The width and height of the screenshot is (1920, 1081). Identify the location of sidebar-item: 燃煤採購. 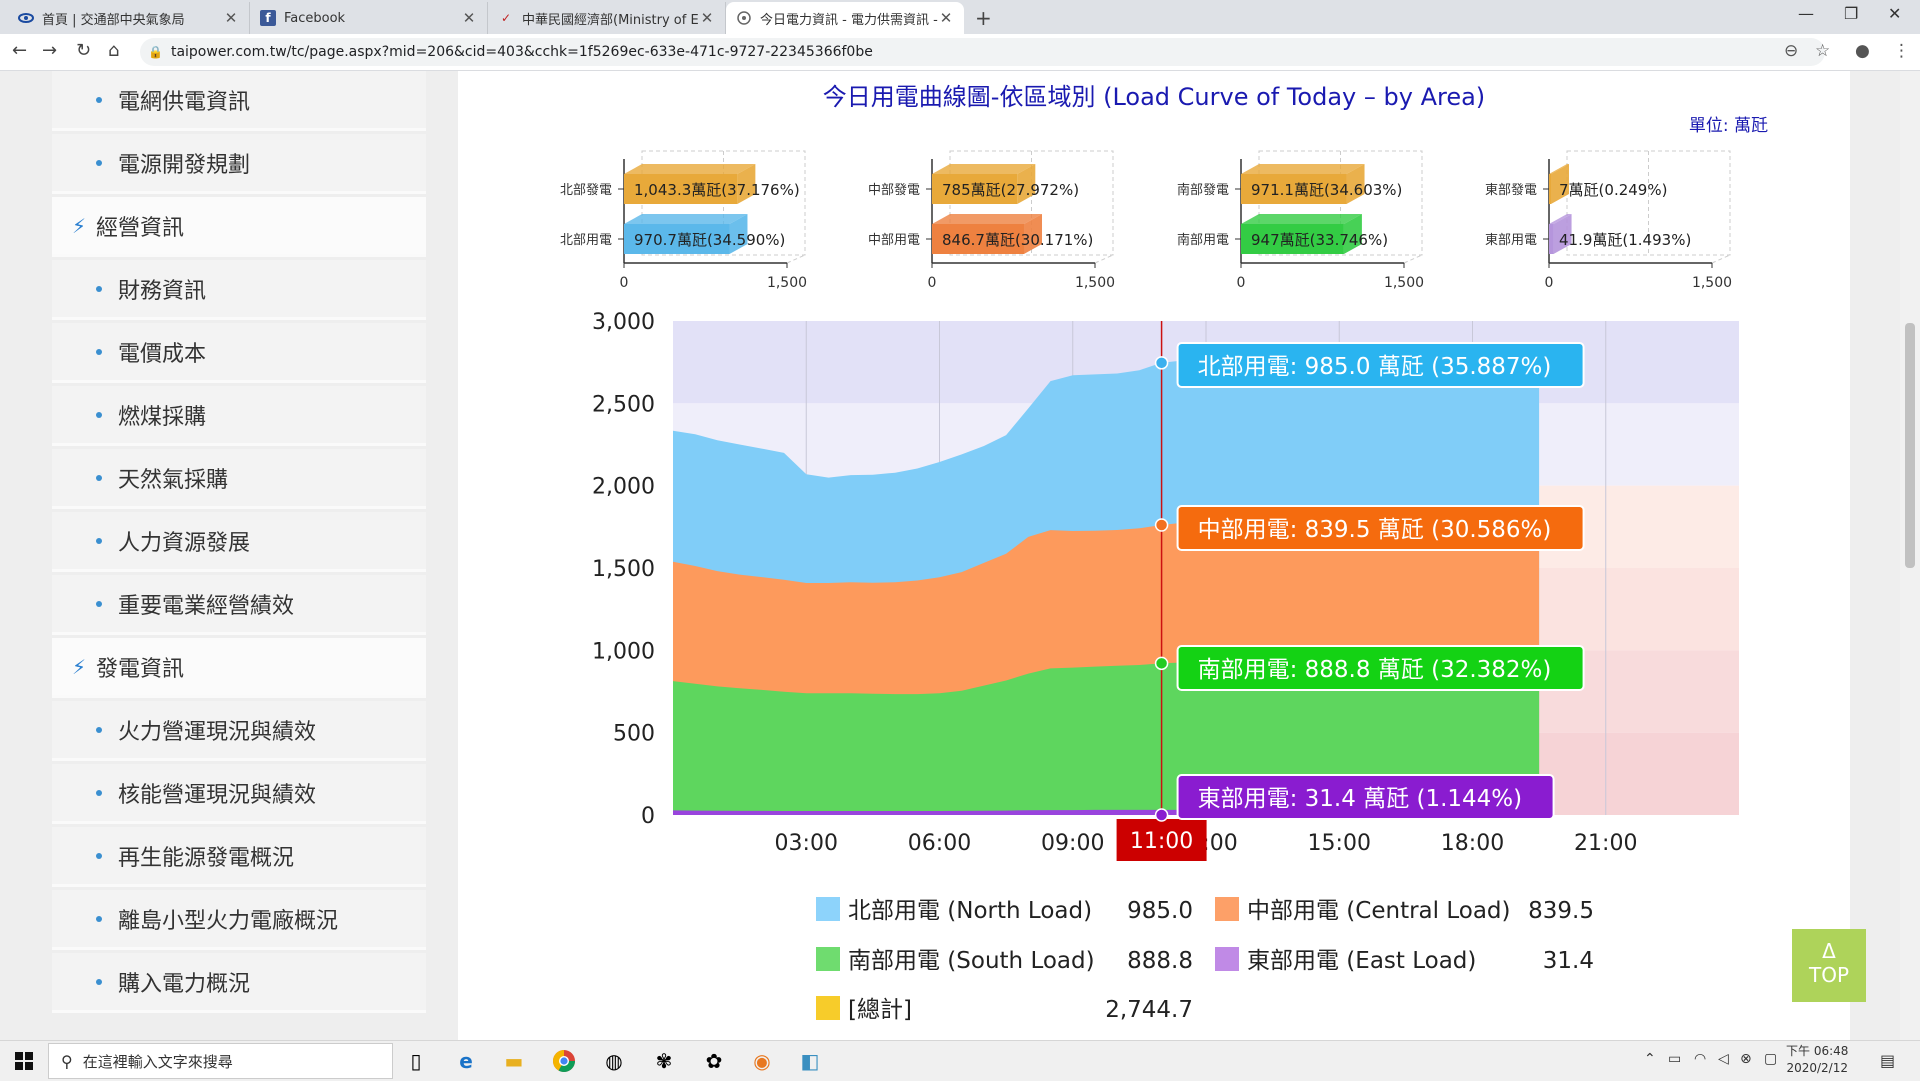
(239, 416).